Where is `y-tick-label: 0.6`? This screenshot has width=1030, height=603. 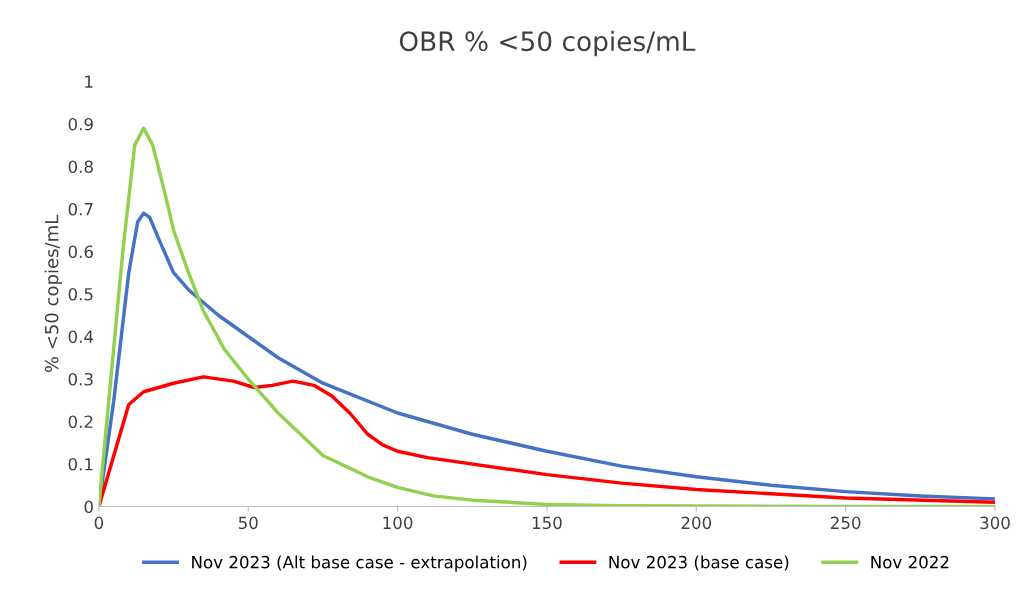 y-tick-label: 0.6 is located at coordinates (80, 252).